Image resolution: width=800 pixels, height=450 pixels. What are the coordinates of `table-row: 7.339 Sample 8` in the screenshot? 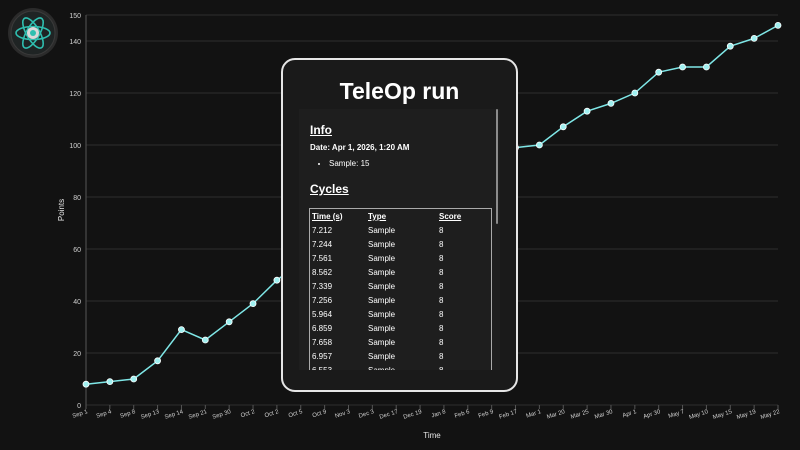 It's located at (400, 286).